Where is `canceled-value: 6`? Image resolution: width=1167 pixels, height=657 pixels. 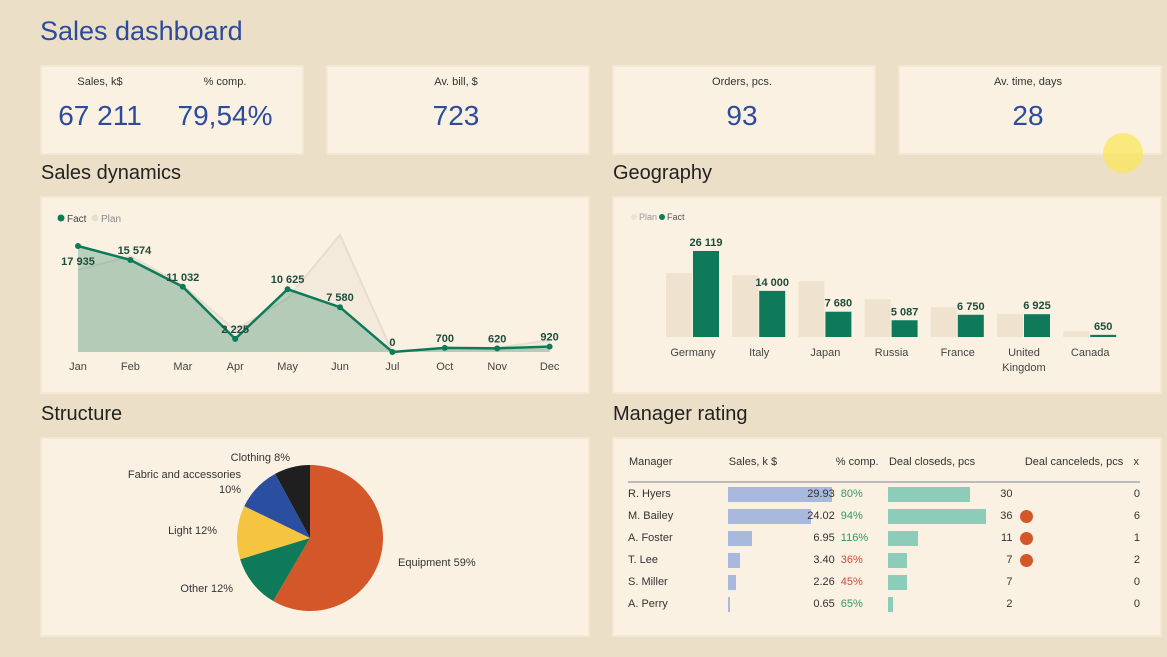
canceled-value: 6 is located at coordinates (1136, 516).